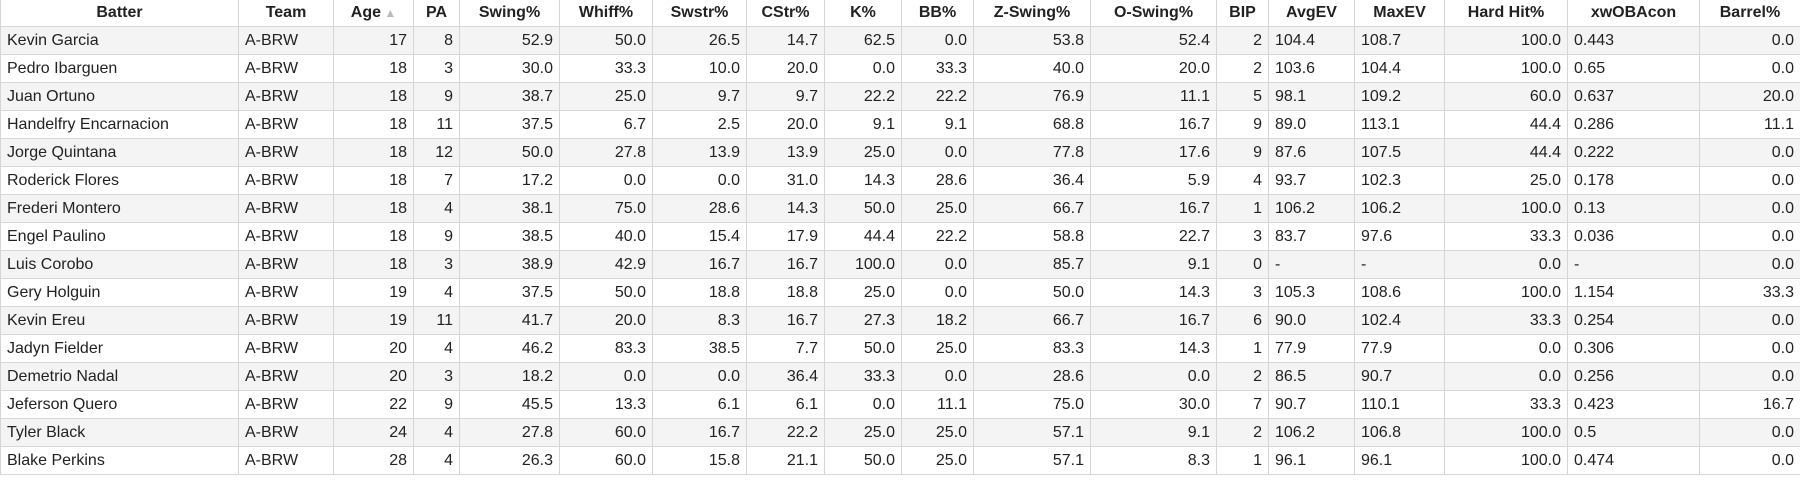 The width and height of the screenshot is (1800, 481). Describe the element at coordinates (1633, 404) in the screenshot. I see `table-cell: 0.423` at that location.